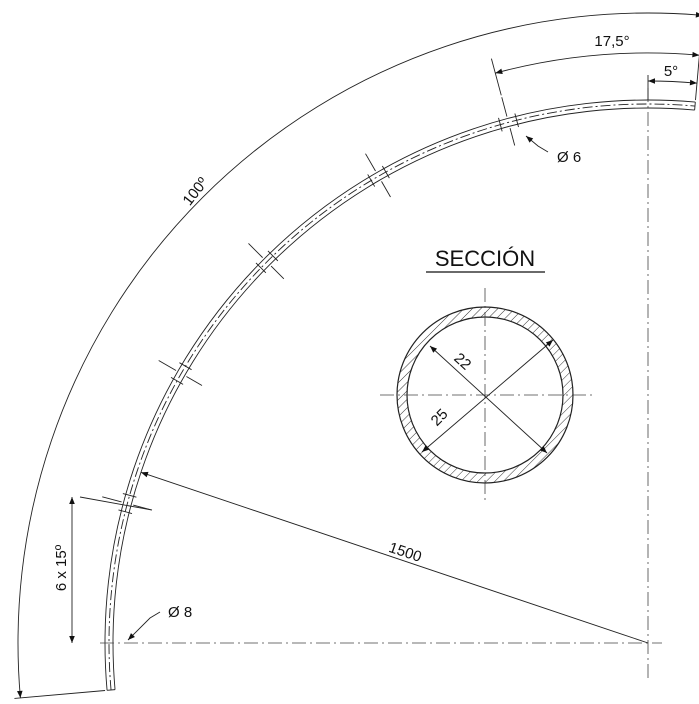 This screenshot has height=704, width=699. I want to click on dimension-text: 5°, so click(671, 71).